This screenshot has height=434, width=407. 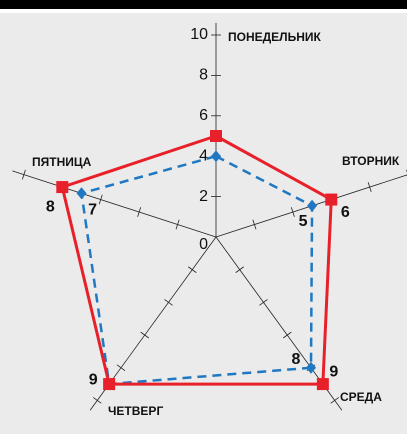 What do you see at coordinates (203, 4) in the screenshot?
I see `top-bar` at bounding box center [203, 4].